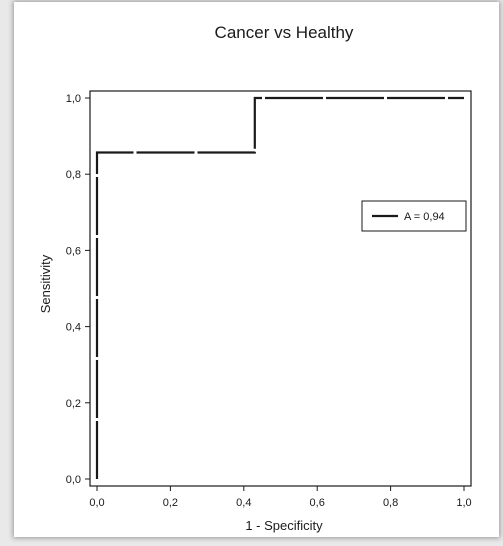  What do you see at coordinates (424, 217) in the screenshot?
I see `legend-label: A = 0,94` at bounding box center [424, 217].